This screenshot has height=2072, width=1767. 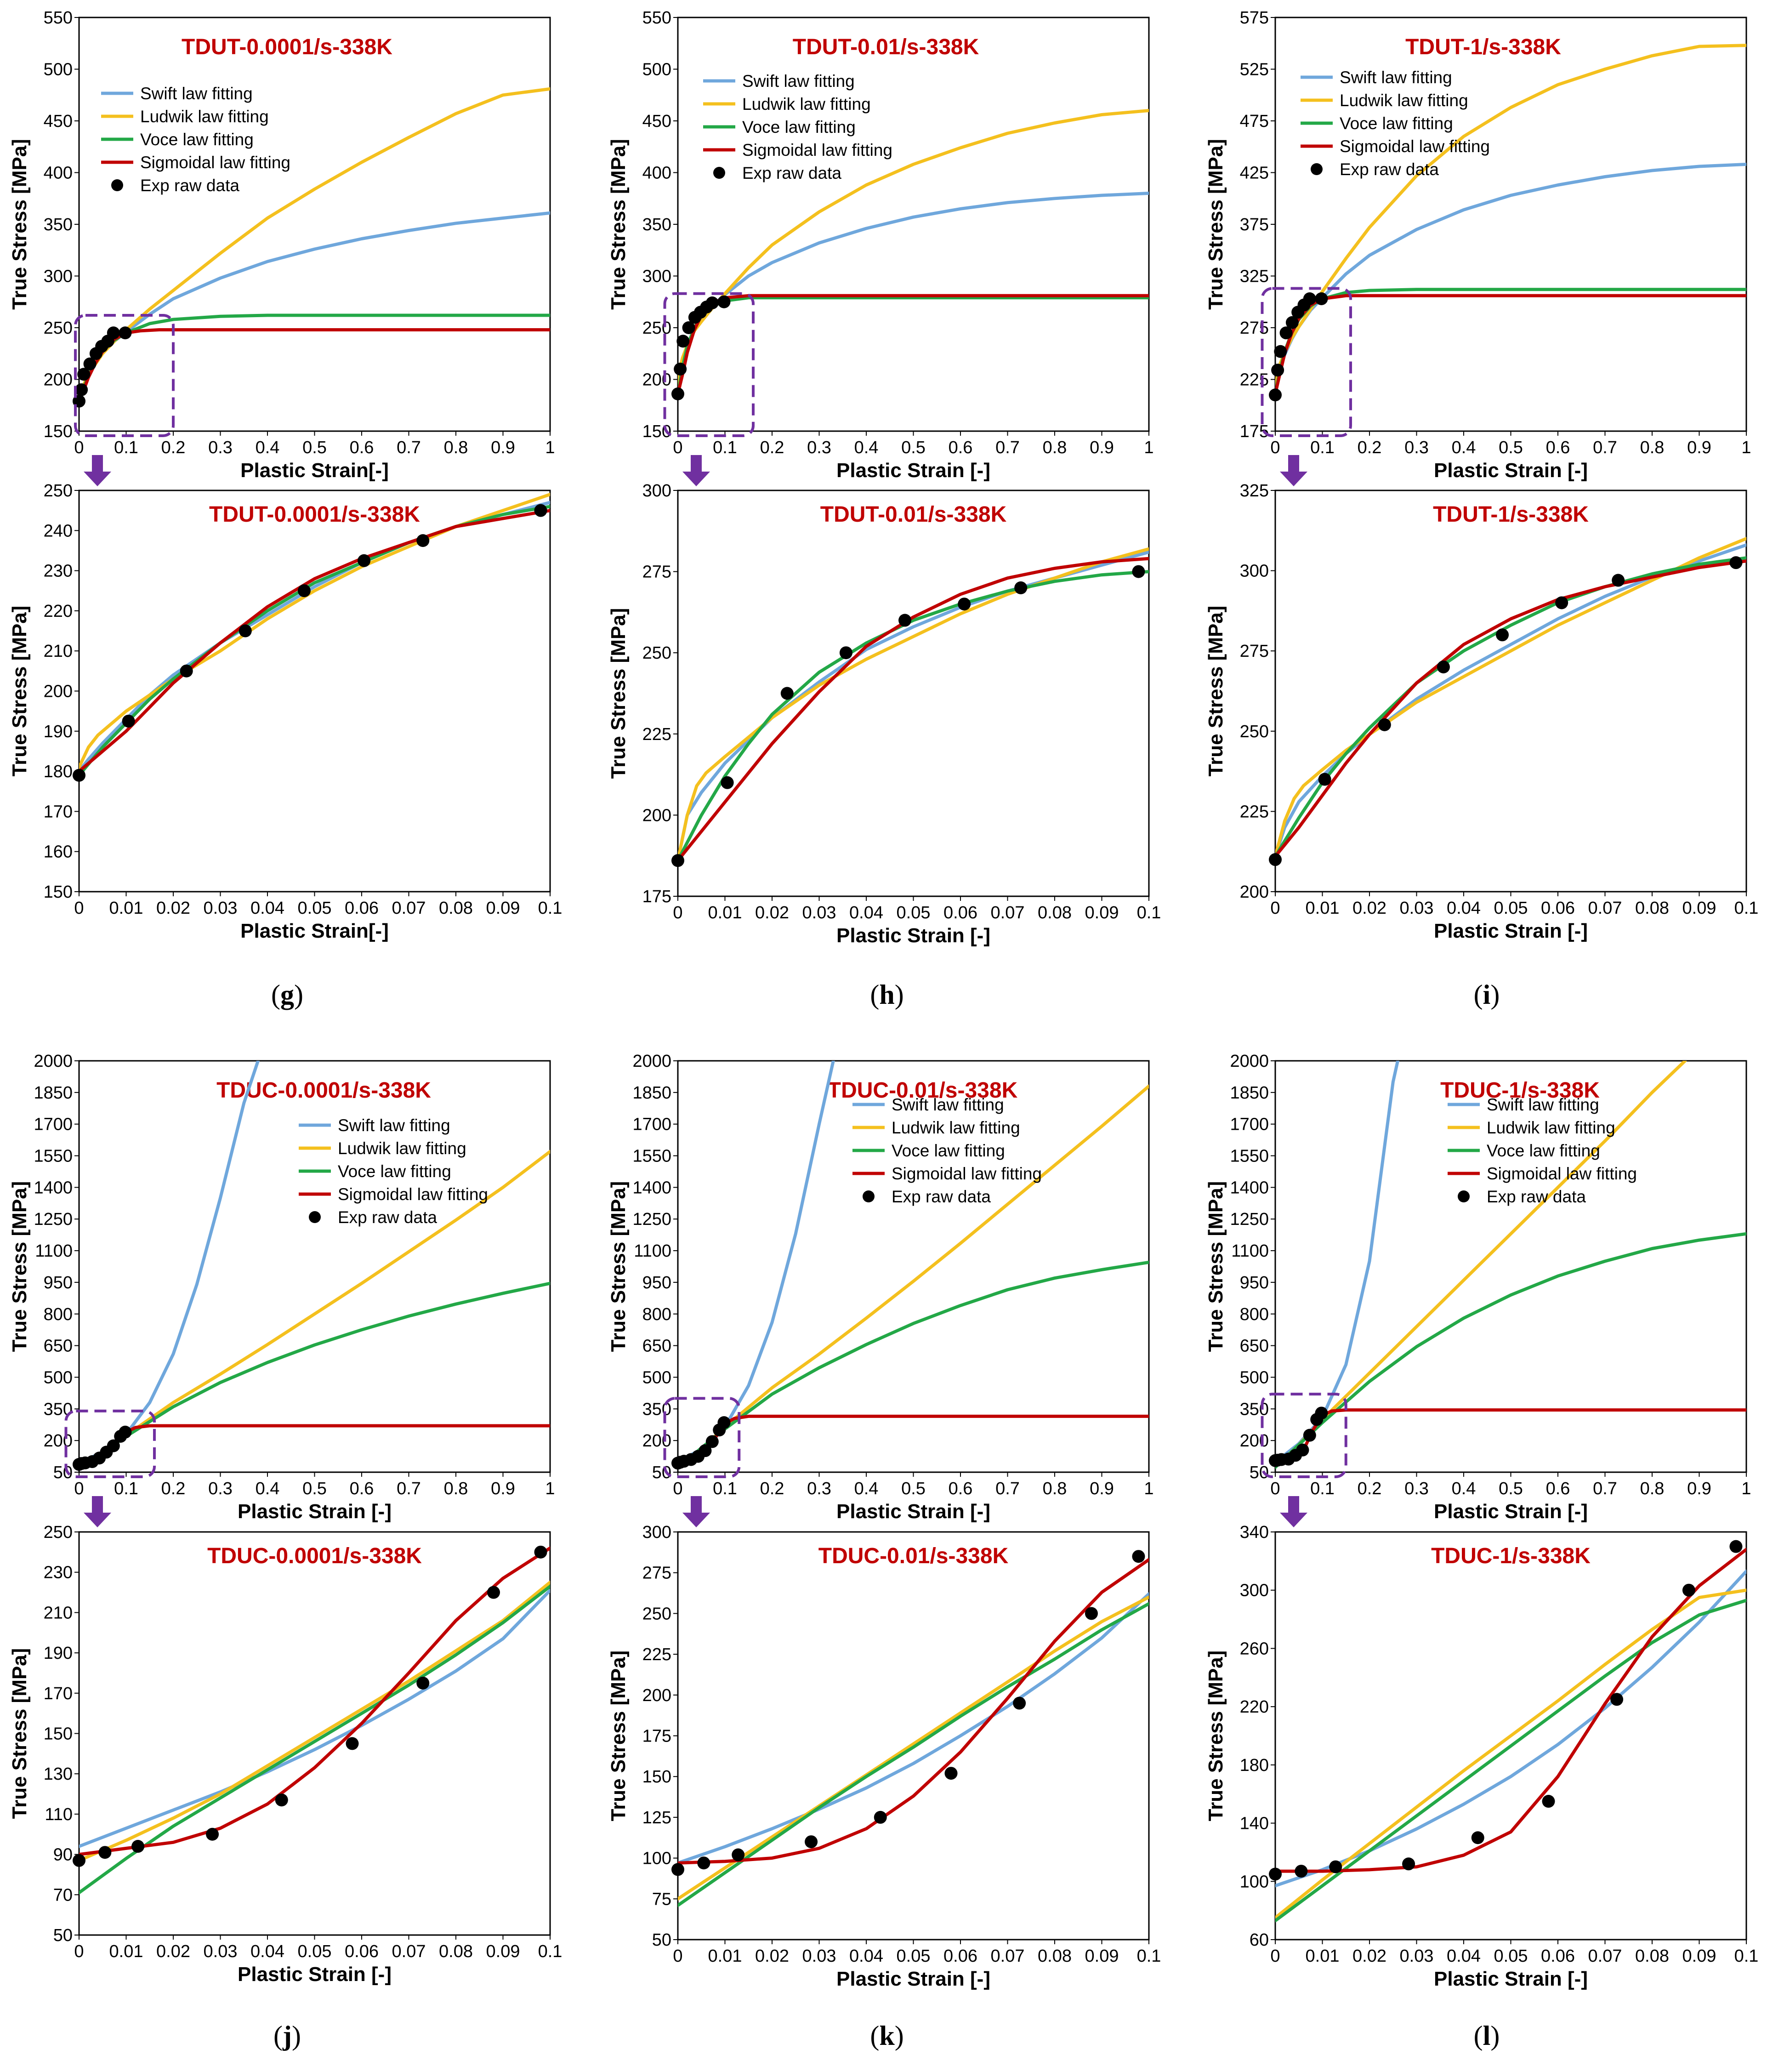 What do you see at coordinates (314, 931) in the screenshot?
I see `x-axis-label: Plastic Strain[-]` at bounding box center [314, 931].